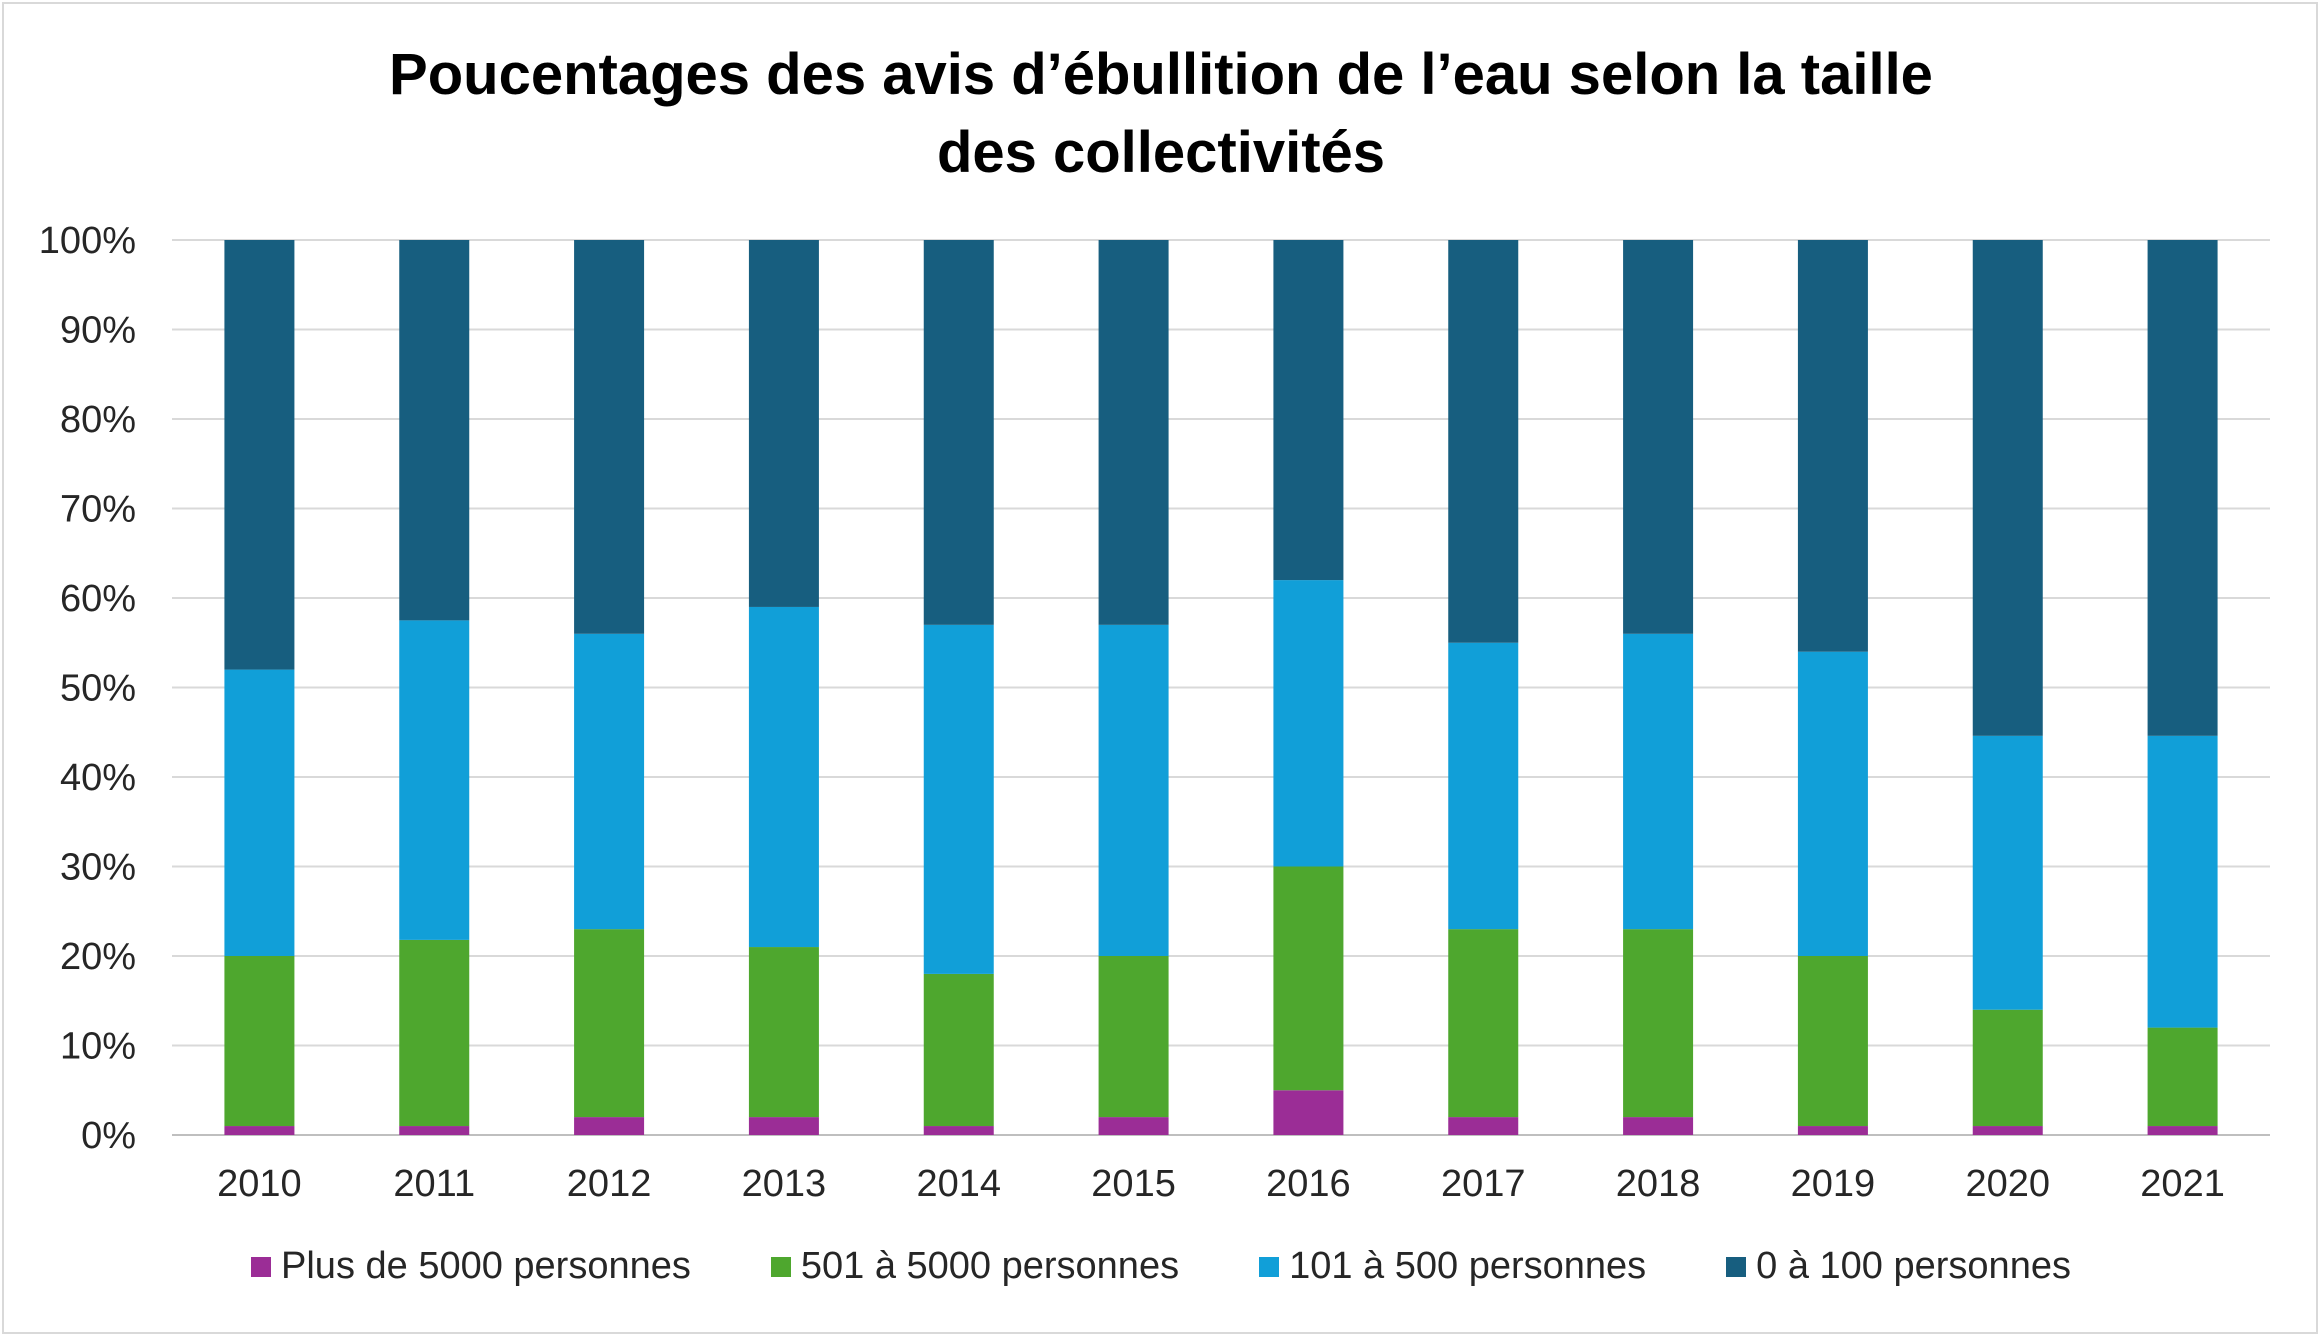 The height and width of the screenshot is (1338, 2322). I want to click on y-tick-label: 20%, so click(98, 957).